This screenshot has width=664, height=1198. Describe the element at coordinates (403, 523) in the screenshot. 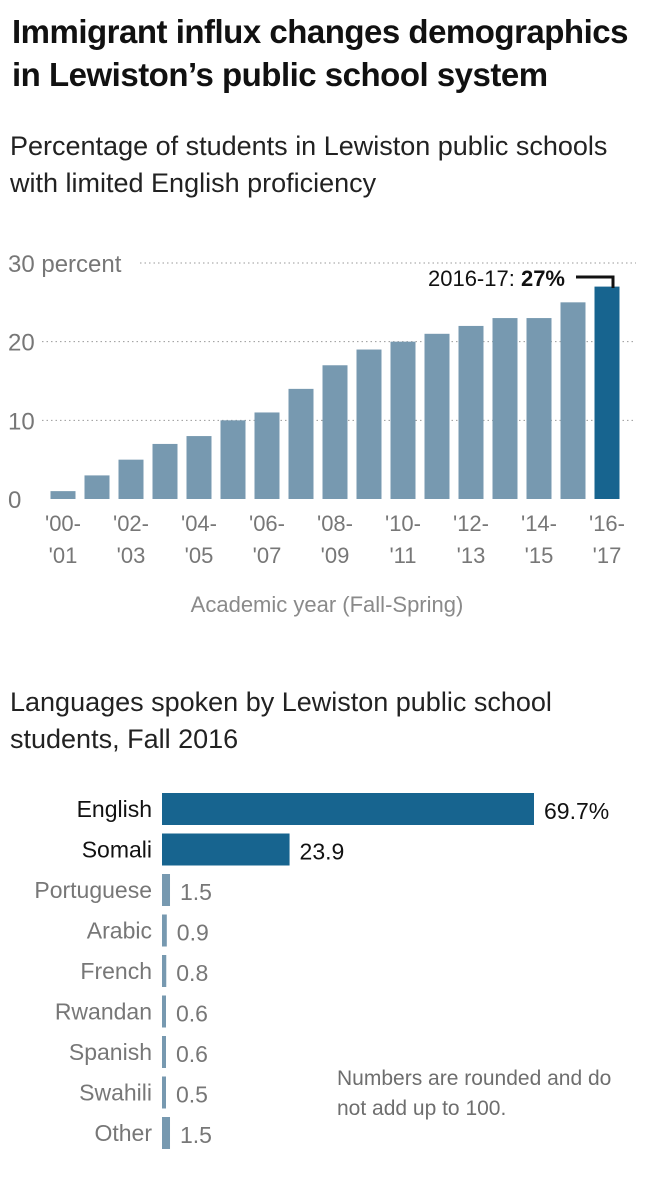

I see `x-tick-label: '10-` at that location.